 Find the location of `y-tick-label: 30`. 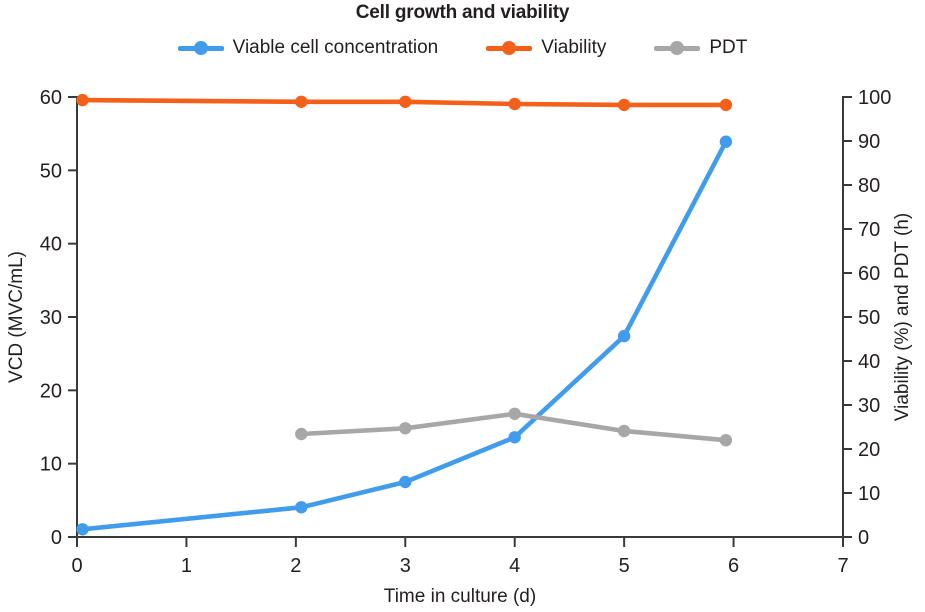

y-tick-label: 30 is located at coordinates (51, 318).